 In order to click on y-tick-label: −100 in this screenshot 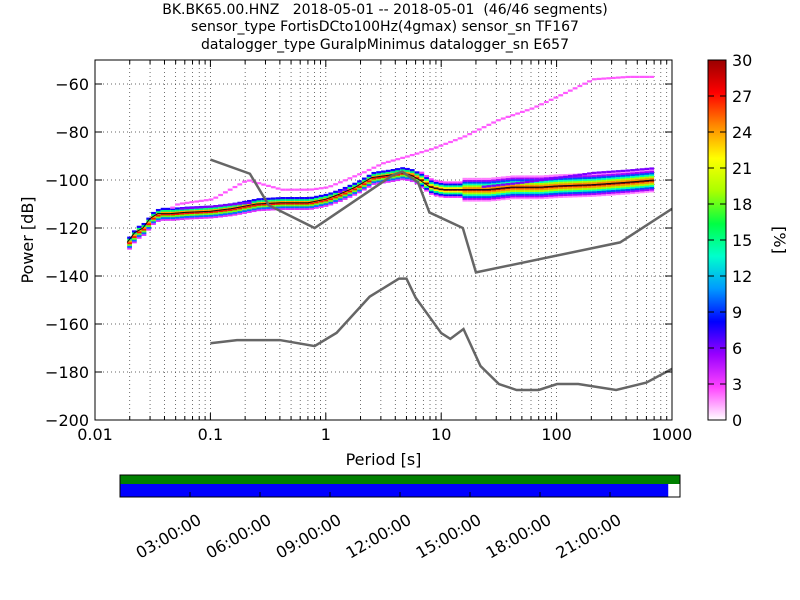, I will do `click(67, 180)`.